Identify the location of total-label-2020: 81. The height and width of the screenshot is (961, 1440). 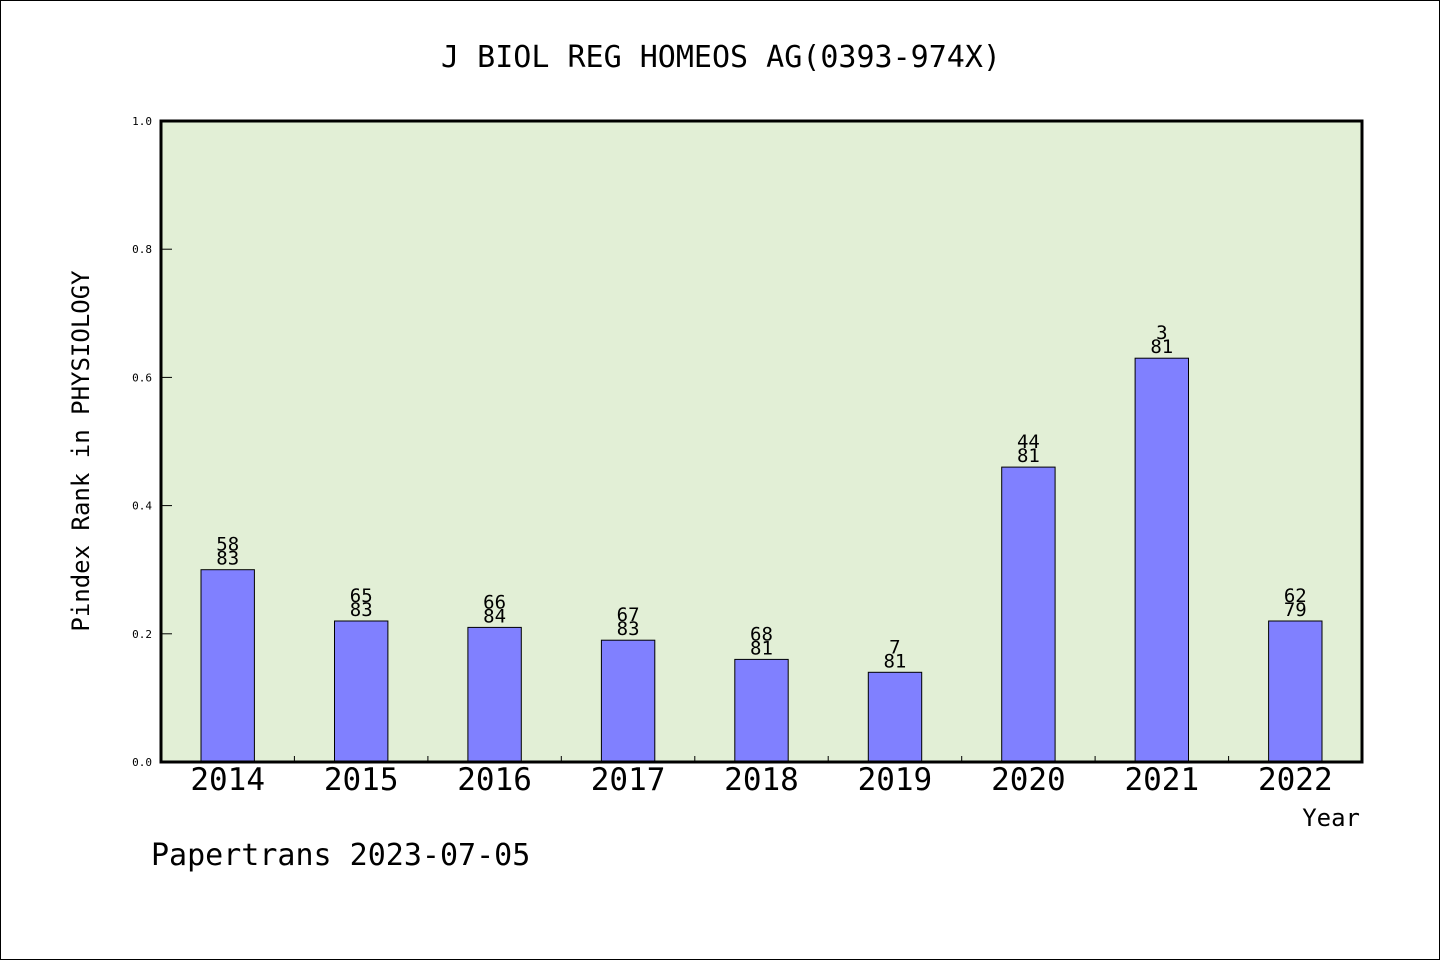
(1028, 456).